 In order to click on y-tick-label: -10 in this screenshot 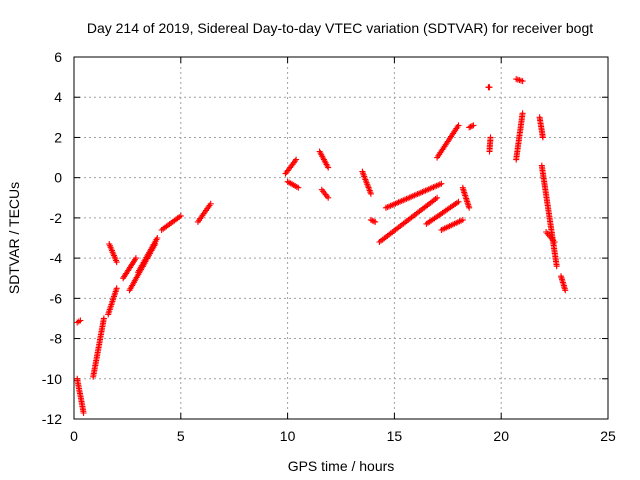, I will do `click(52, 379)`.